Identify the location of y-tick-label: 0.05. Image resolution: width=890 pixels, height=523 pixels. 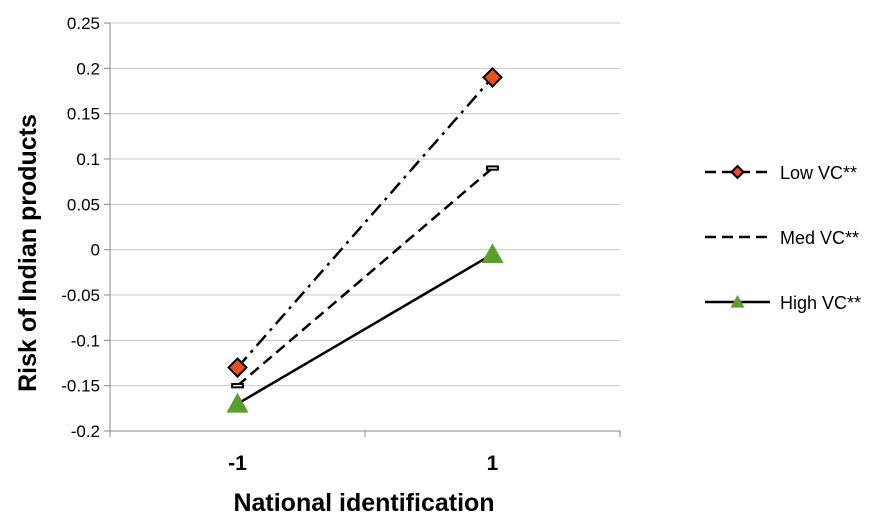
(83, 204).